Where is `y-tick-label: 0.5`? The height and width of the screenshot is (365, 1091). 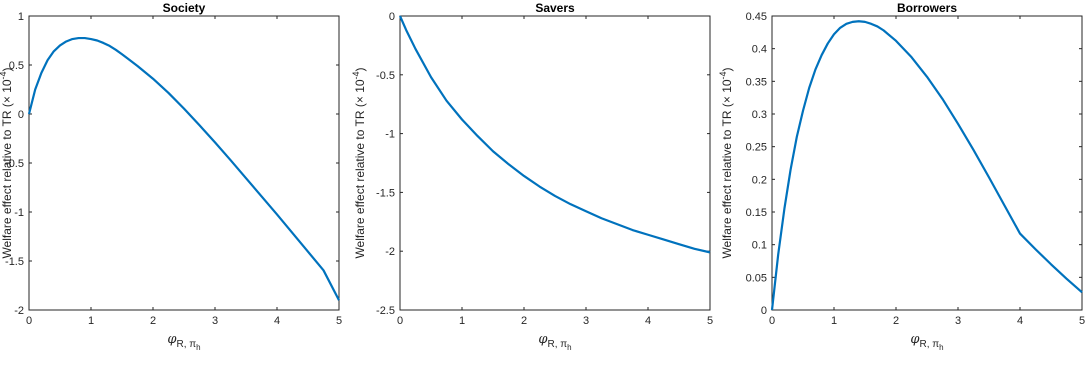
y-tick-label: 0.5 is located at coordinates (16, 66).